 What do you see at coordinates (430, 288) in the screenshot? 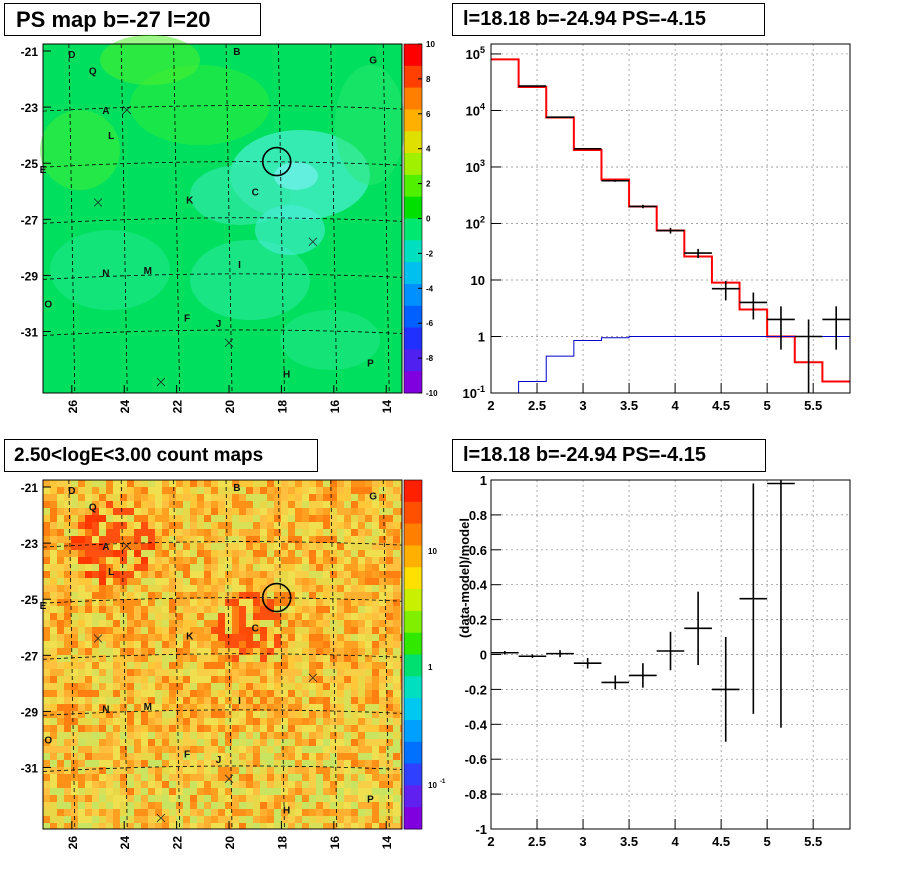
I see `ps-colorbar-tick-label: -4` at bounding box center [430, 288].